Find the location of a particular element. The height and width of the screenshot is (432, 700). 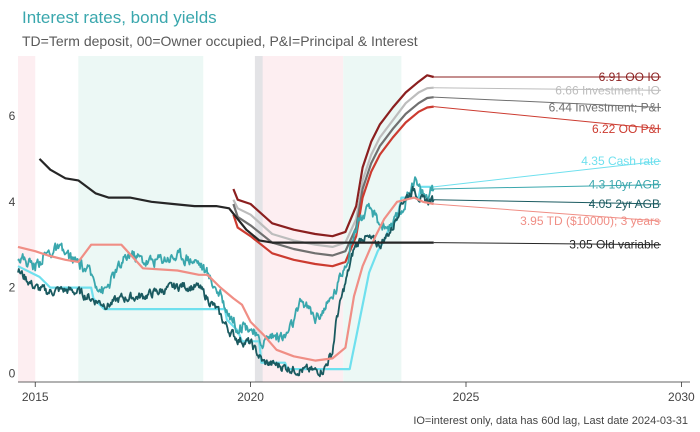

series-label-6-66-investment-io: 6.66 Investment; IO is located at coordinates (607, 90).